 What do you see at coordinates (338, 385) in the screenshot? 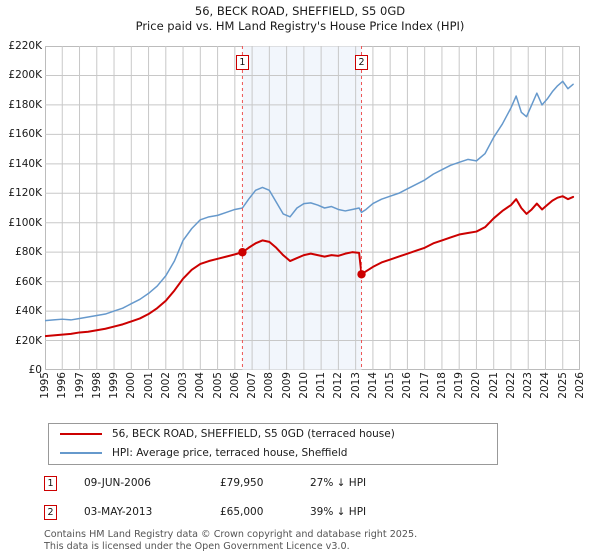
I see `x-axis-tick-label: 2012` at bounding box center [338, 385].